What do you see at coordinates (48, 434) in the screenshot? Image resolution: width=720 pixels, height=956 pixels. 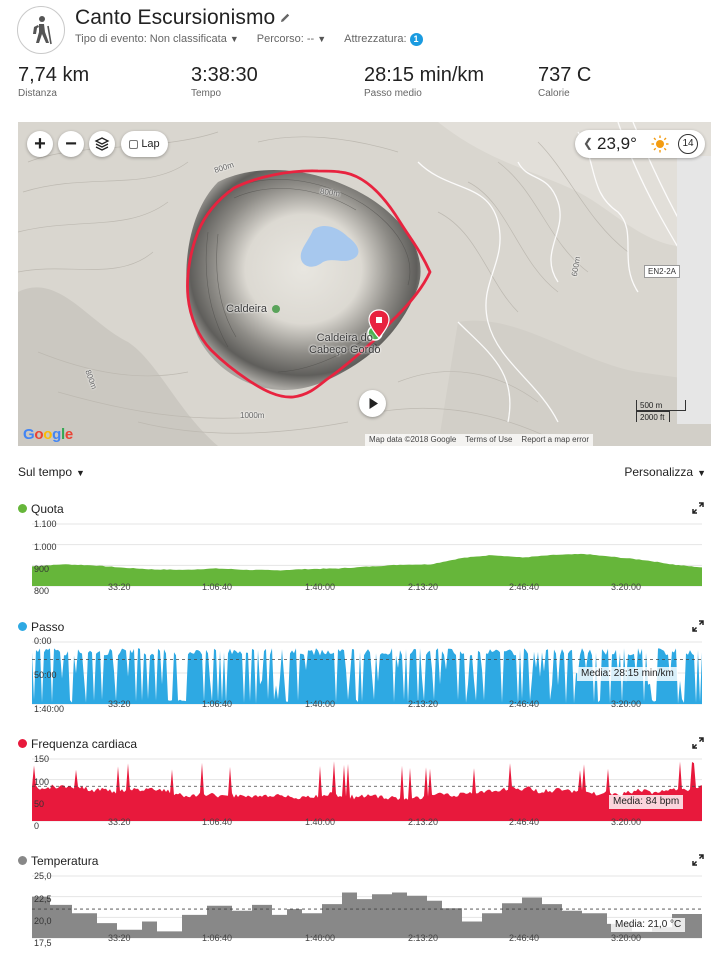 I see `google-logo: Google` at bounding box center [48, 434].